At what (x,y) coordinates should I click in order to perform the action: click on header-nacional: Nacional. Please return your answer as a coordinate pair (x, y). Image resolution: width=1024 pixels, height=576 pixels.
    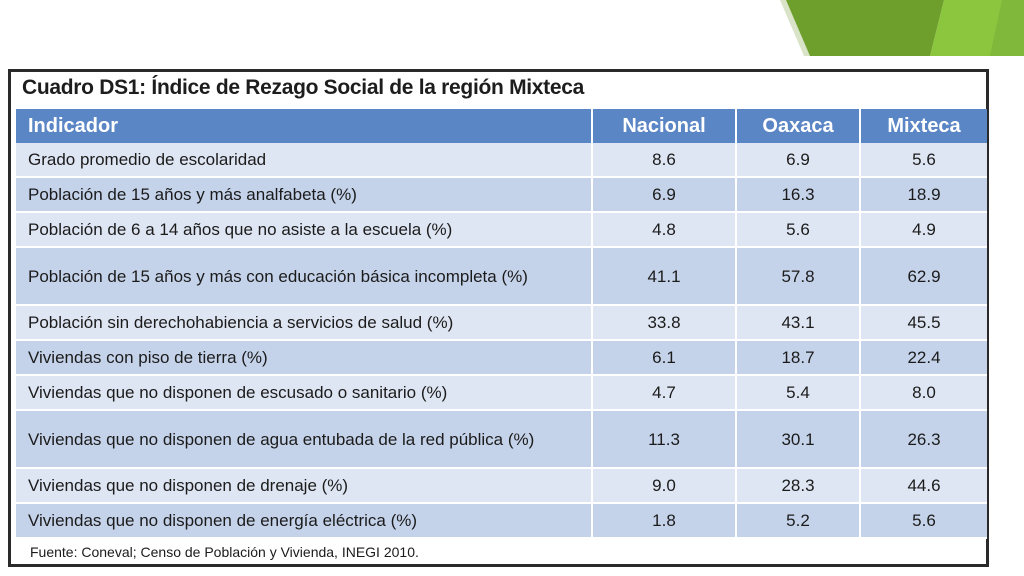
    Looking at the image, I should click on (664, 126).